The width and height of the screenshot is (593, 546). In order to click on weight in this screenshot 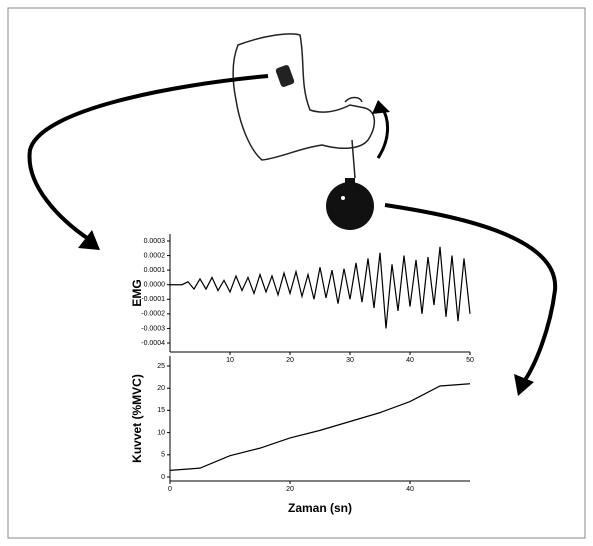, I will do `click(350, 206)`.